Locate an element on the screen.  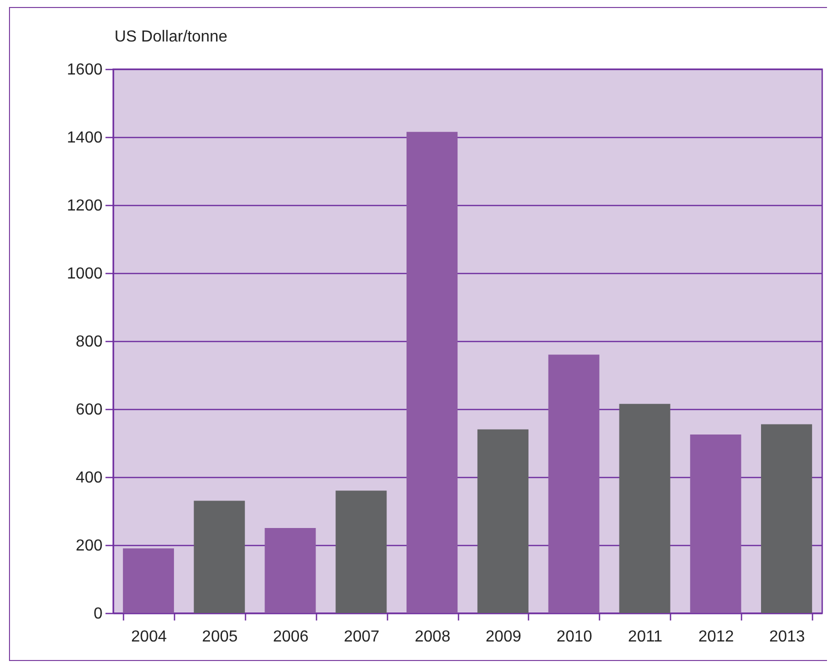
x-tick-label: 2008 is located at coordinates (432, 637).